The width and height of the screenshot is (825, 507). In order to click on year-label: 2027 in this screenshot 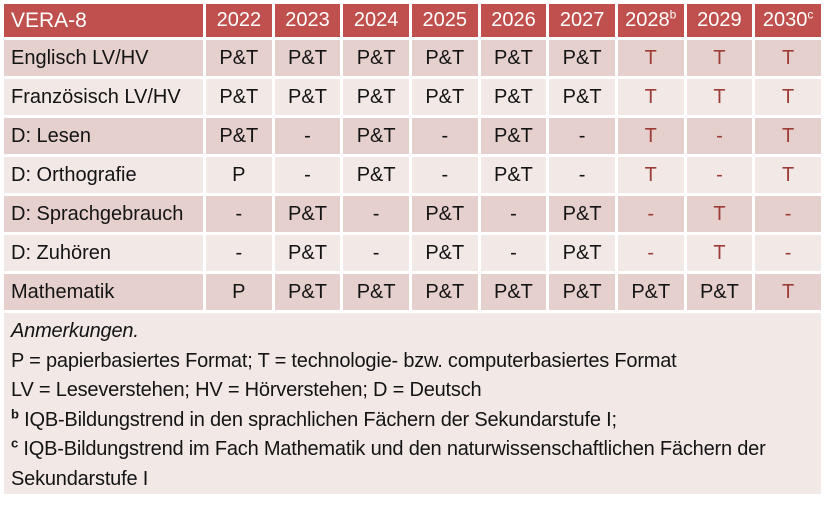, I will do `click(582, 20)`.